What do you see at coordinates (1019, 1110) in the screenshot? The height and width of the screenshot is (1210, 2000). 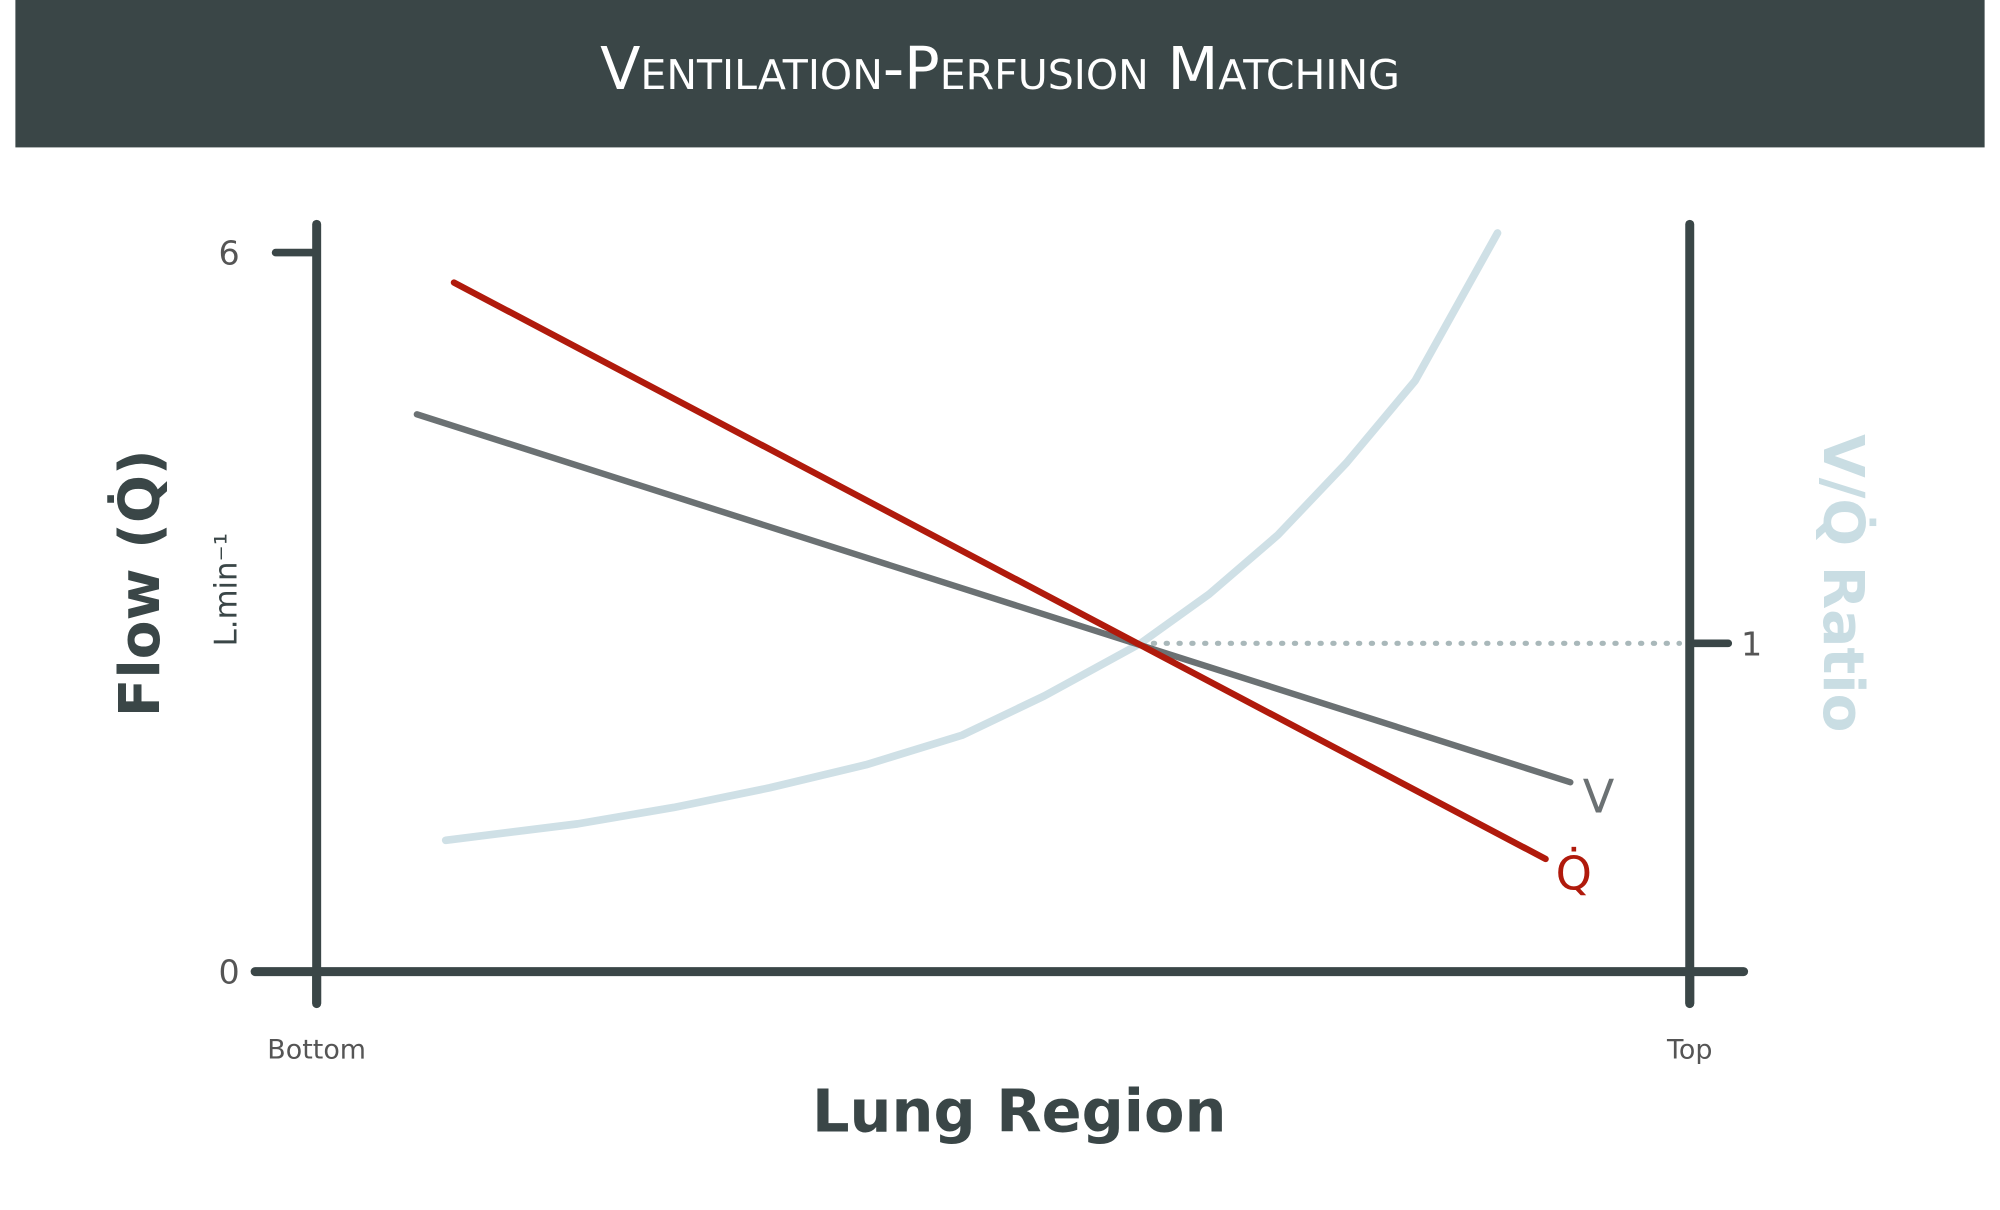 I see `x-axis-label: Lung Region` at bounding box center [1019, 1110].